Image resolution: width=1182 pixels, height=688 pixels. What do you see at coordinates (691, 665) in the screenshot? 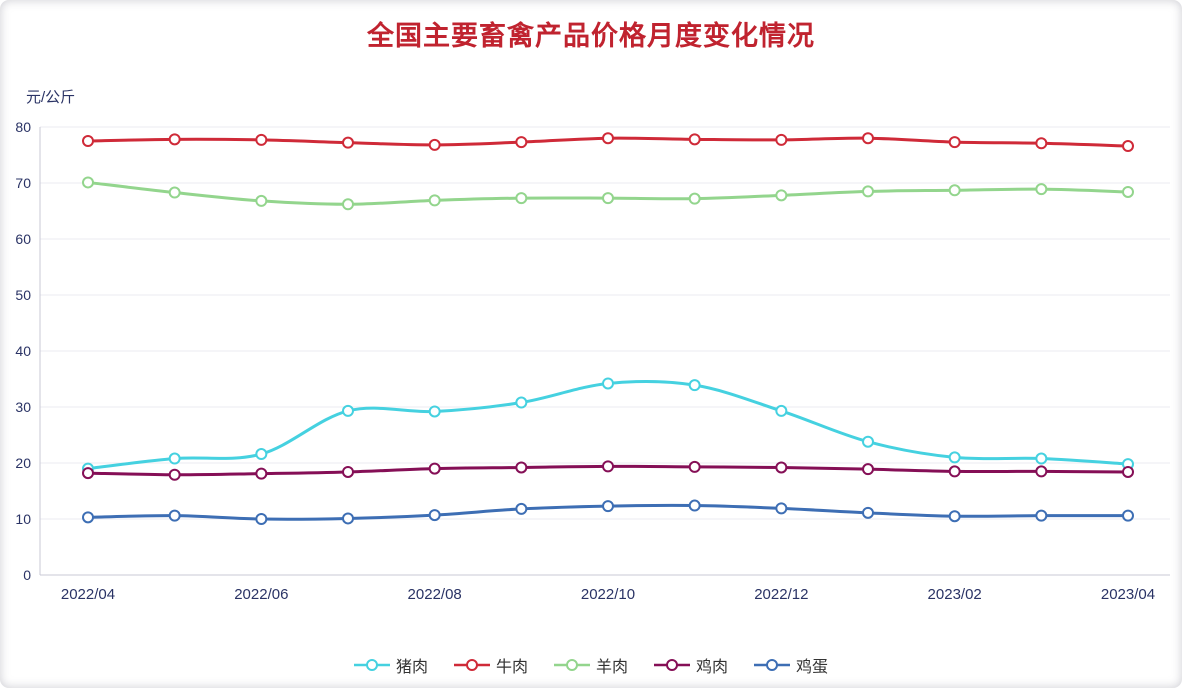
I see `legend-item-chicken: 鸡肉` at bounding box center [691, 665].